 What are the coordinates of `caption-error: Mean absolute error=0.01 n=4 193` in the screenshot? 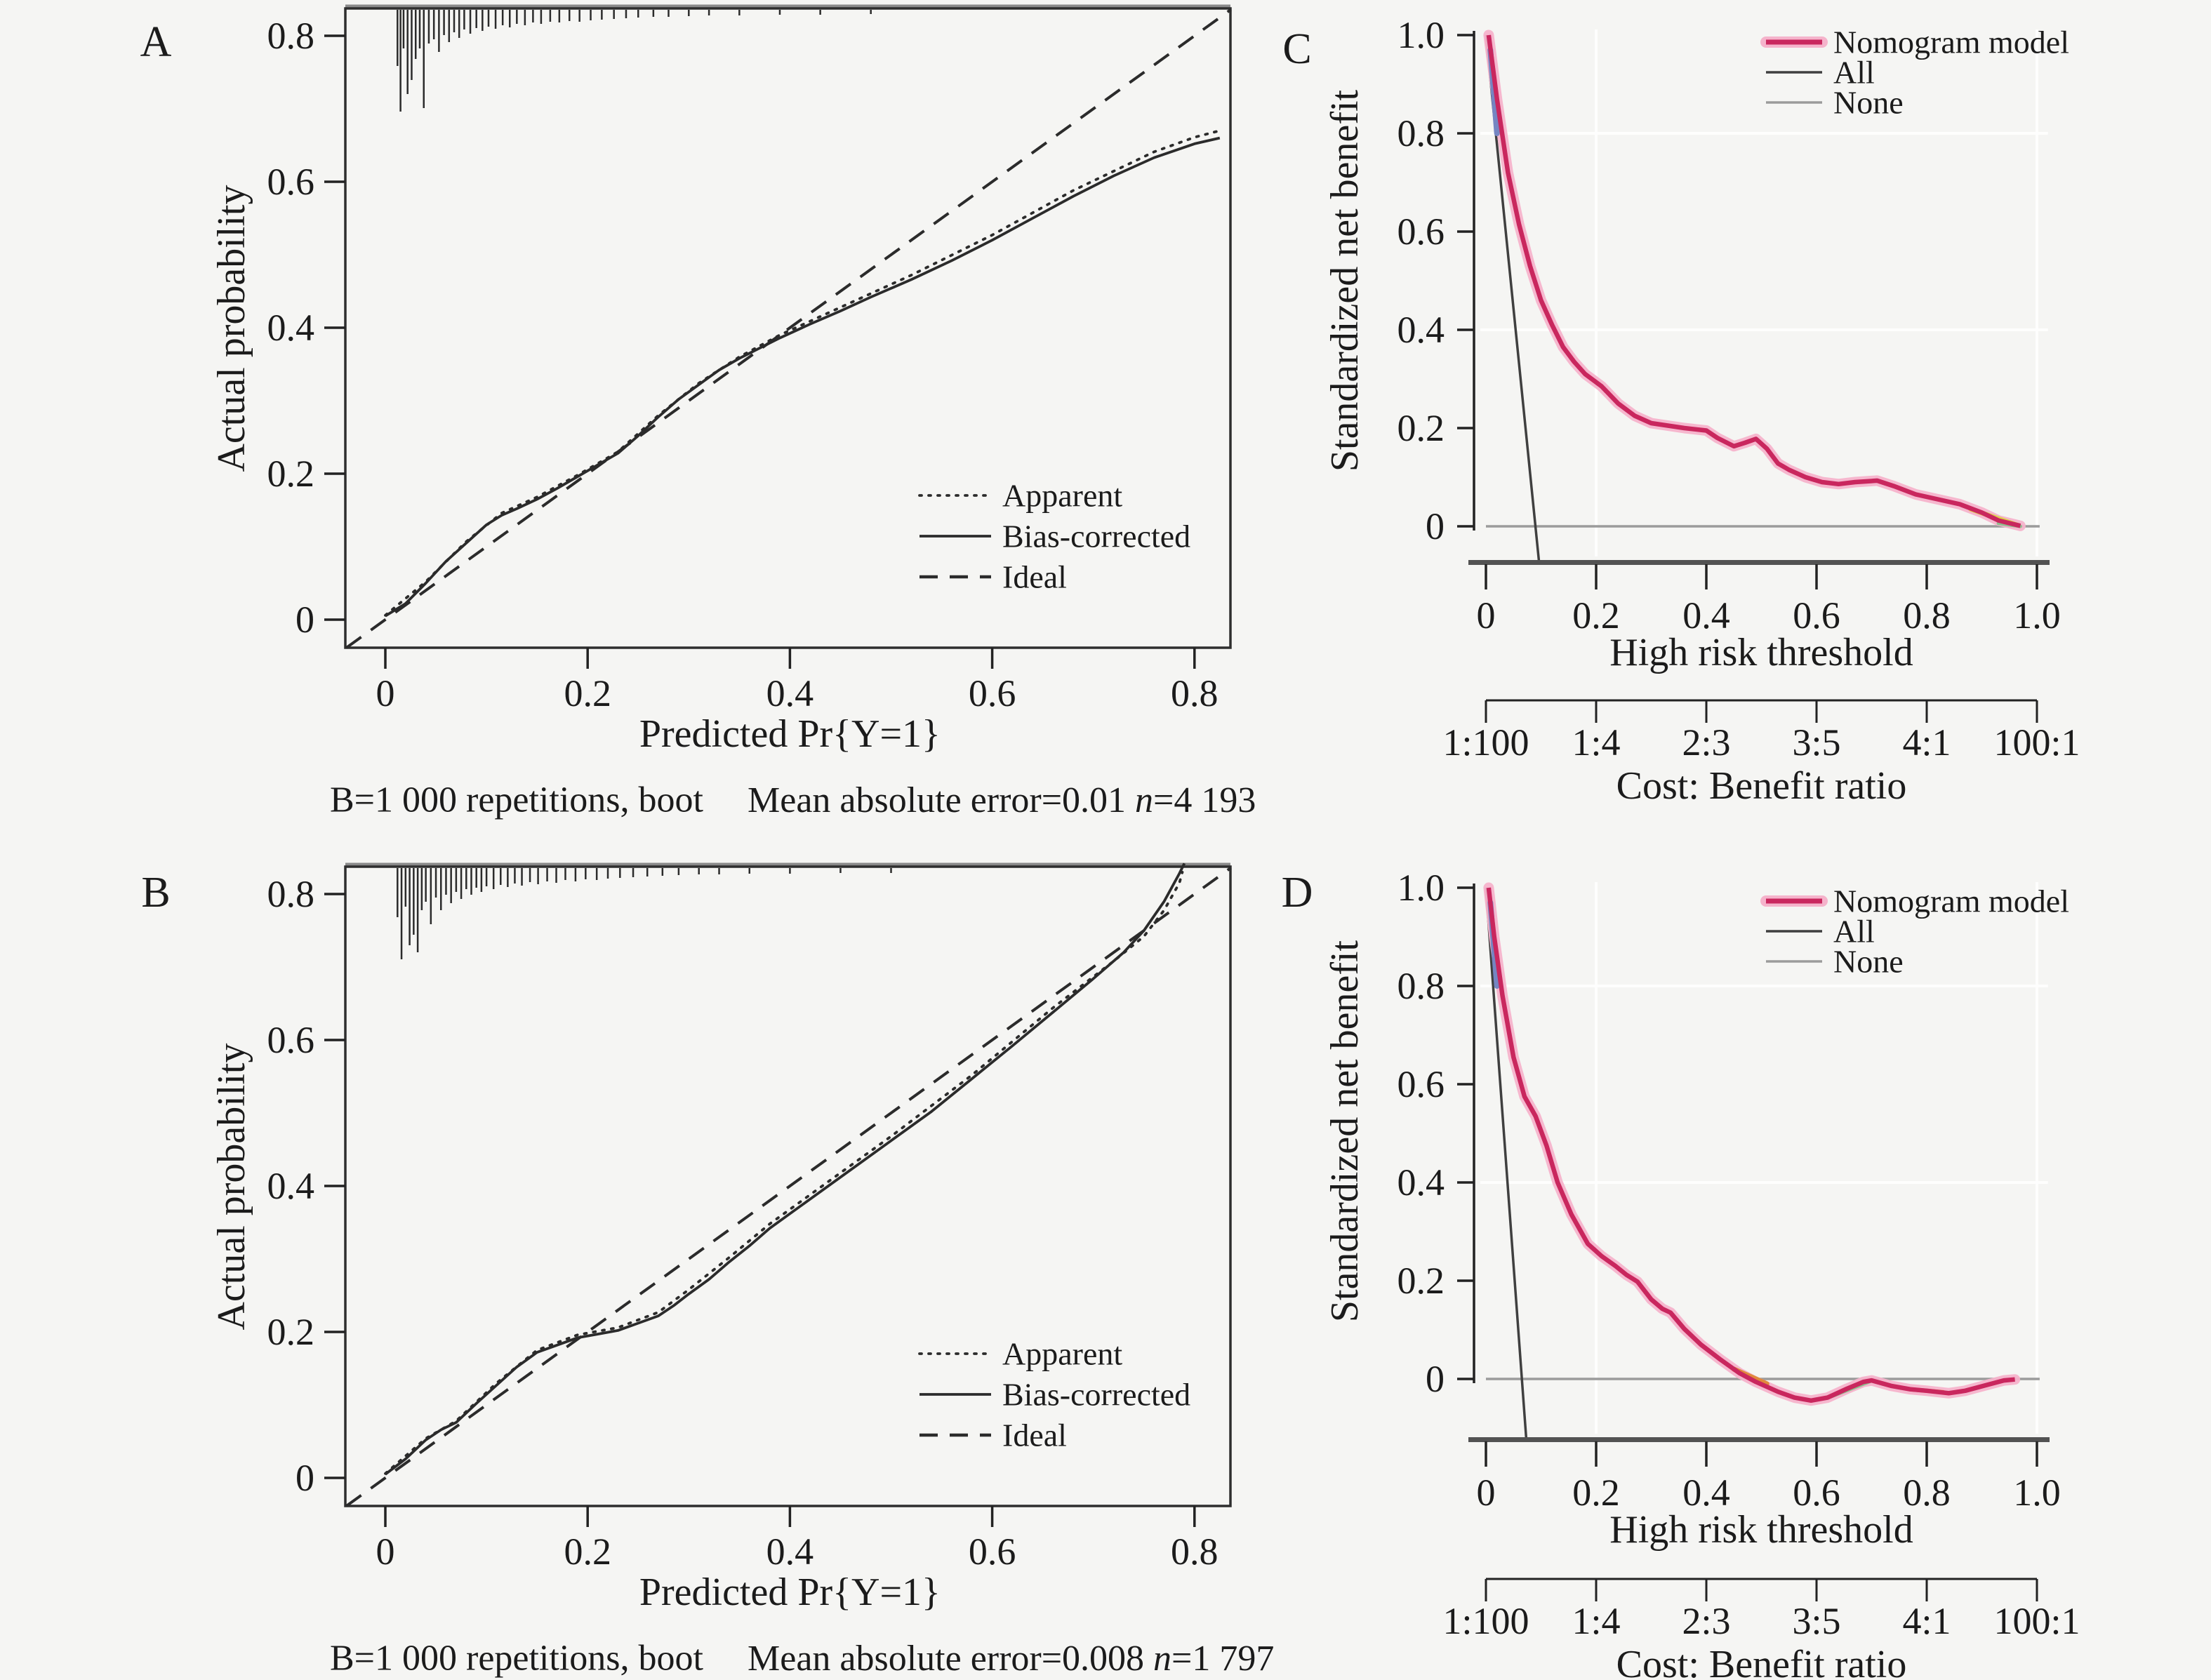 It's located at (1002, 800).